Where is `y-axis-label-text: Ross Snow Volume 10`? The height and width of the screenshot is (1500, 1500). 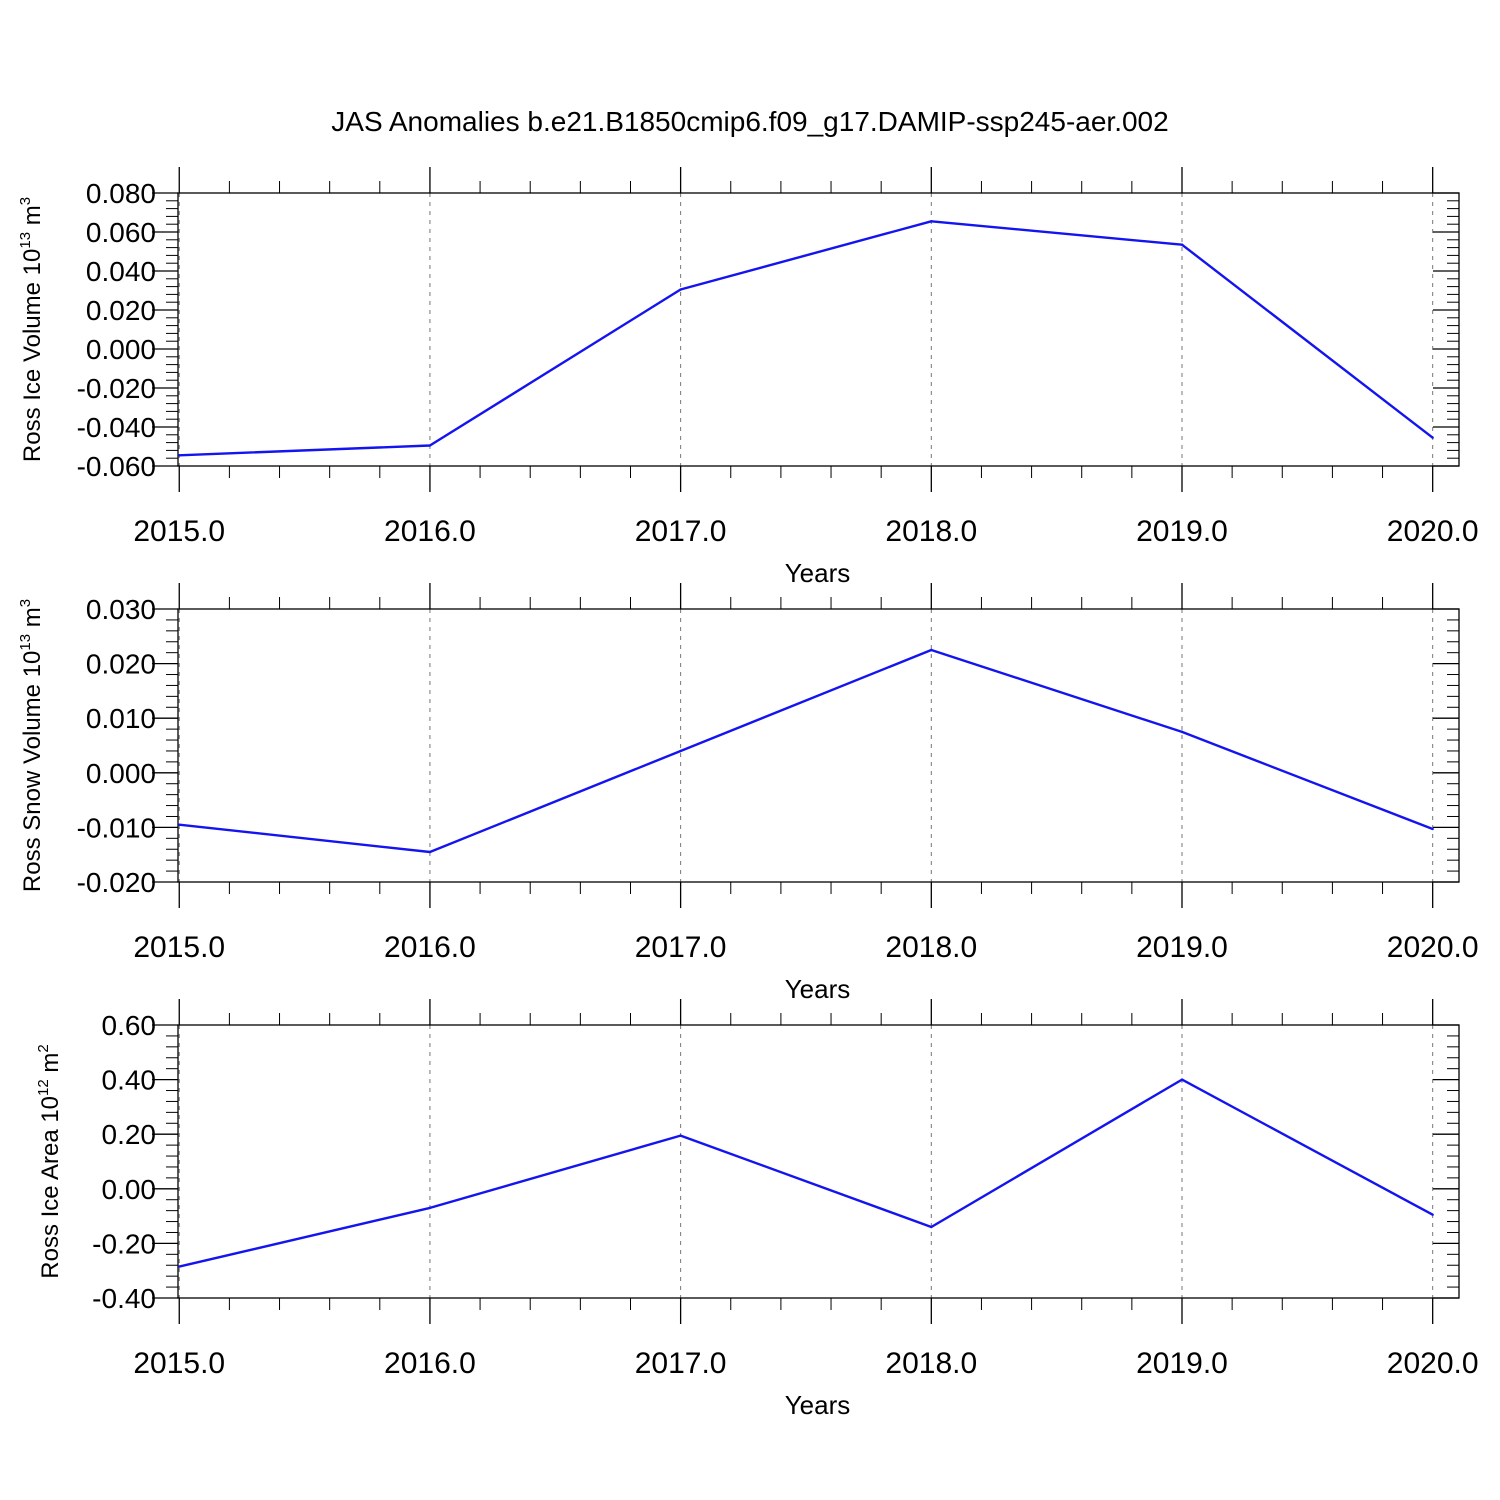
y-axis-label-text: Ross Snow Volume 10 is located at coordinates (32, 771).